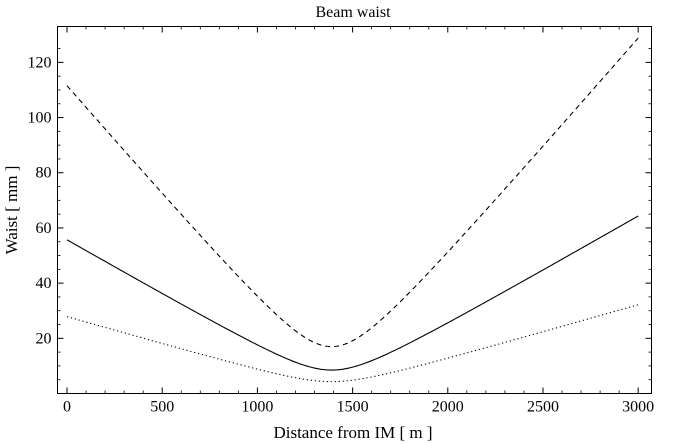  Describe the element at coordinates (44, 228) in the screenshot. I see `y-tick-label: 60` at that location.